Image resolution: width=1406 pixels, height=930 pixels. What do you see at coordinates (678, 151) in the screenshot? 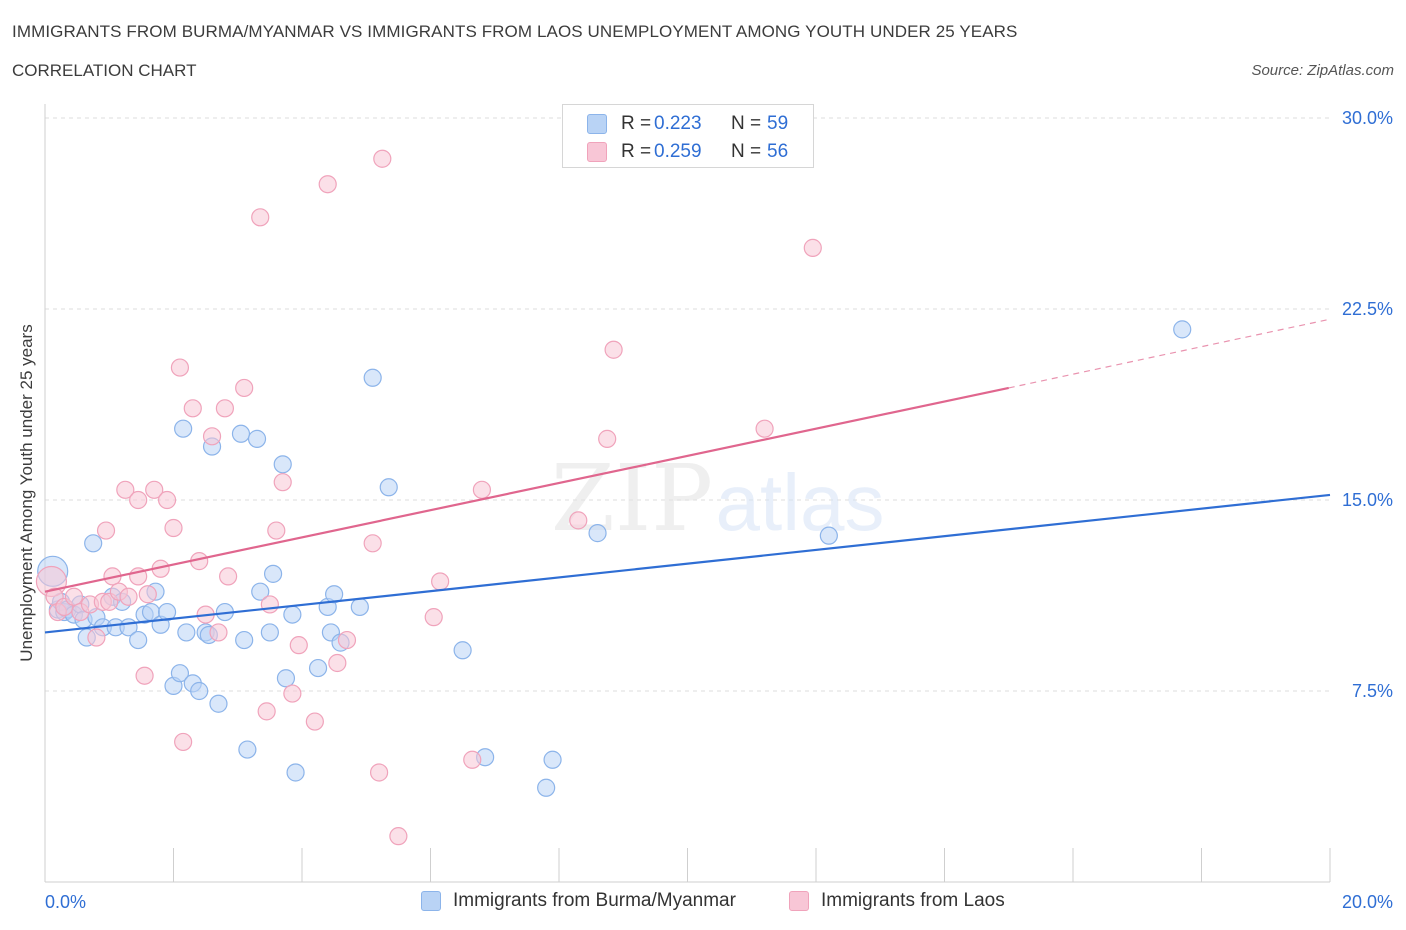
I see `legend-r-value: 0.259` at bounding box center [678, 151].